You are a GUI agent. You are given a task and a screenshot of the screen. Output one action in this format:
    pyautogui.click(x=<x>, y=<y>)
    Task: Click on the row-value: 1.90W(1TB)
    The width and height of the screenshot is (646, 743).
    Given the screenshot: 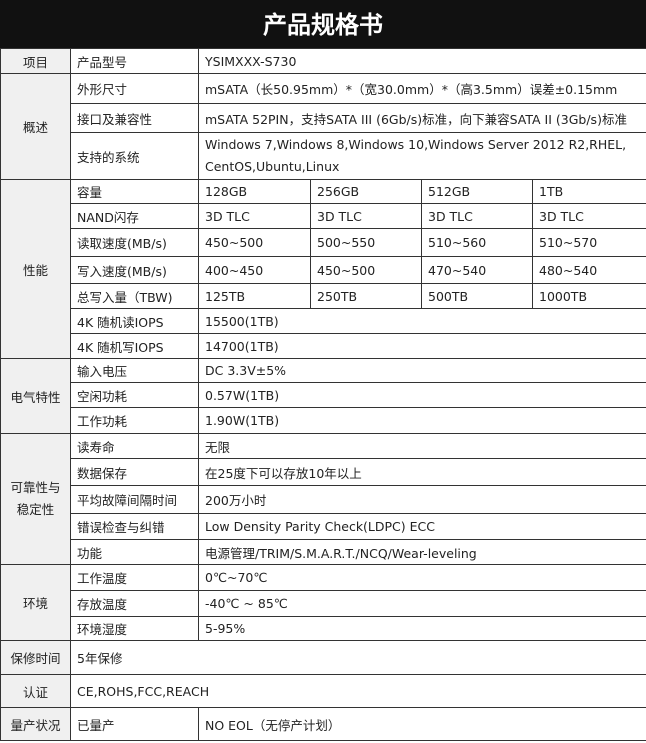 What is the action you would take?
    pyautogui.click(x=421, y=420)
    